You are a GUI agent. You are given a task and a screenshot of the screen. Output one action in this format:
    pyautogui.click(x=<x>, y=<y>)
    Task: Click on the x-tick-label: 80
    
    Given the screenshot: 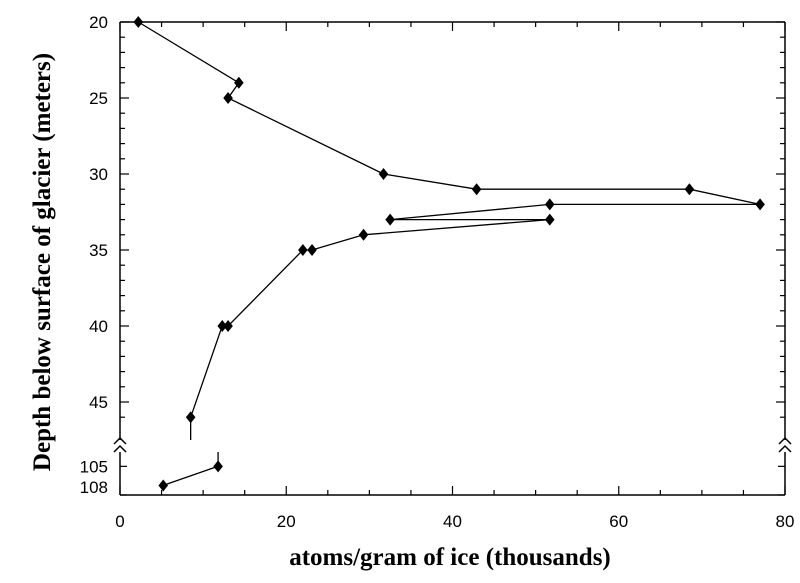 What is the action you would take?
    pyautogui.click(x=785, y=521)
    